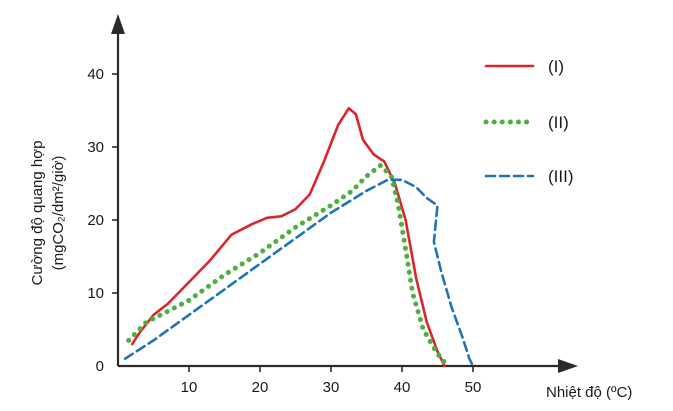  I want to click on y-tick-label: 40, so click(95, 74).